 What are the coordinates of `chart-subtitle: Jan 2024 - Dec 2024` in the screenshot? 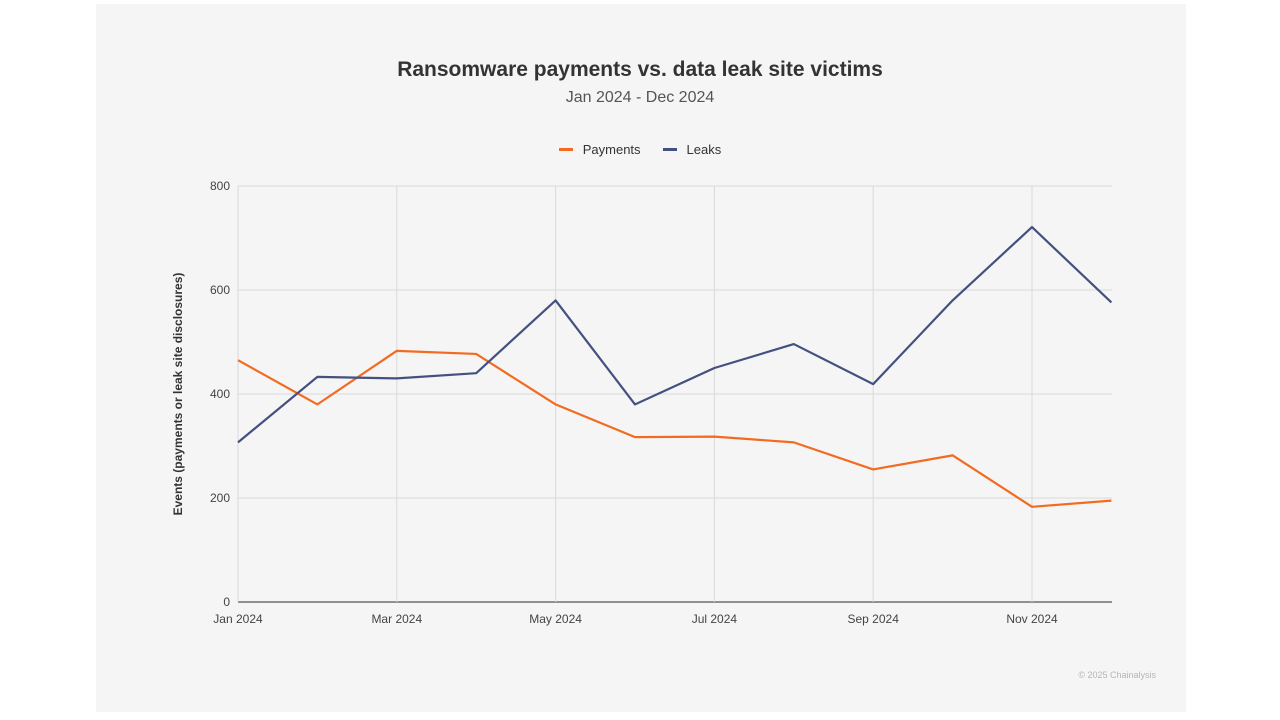 It's located at (640, 97).